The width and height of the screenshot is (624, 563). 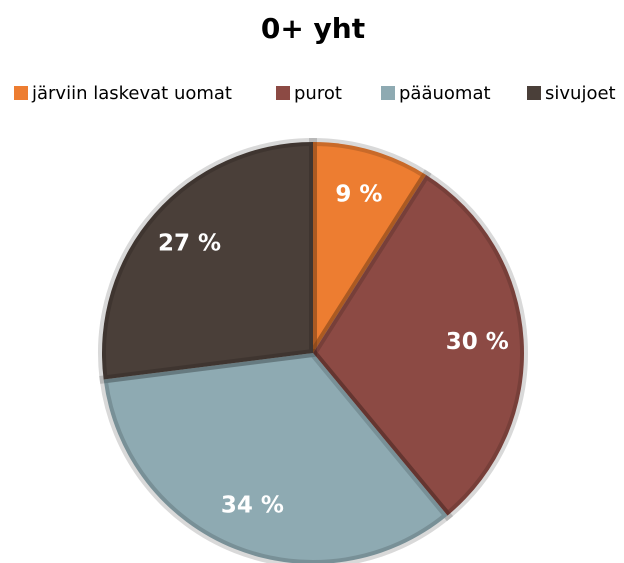 What do you see at coordinates (252, 506) in the screenshot?
I see `value-label: 34 %` at bounding box center [252, 506].